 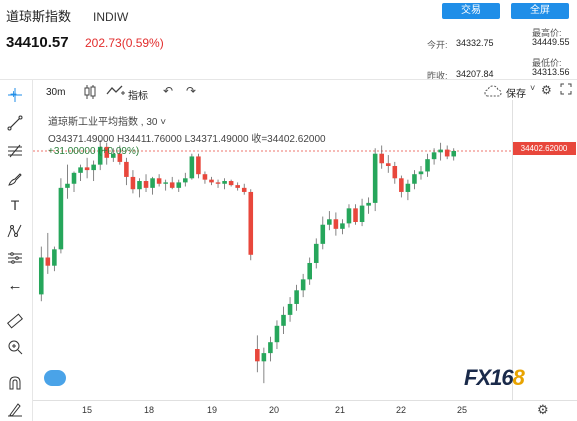 I want to click on ruler-icon, so click(x=15, y=321).